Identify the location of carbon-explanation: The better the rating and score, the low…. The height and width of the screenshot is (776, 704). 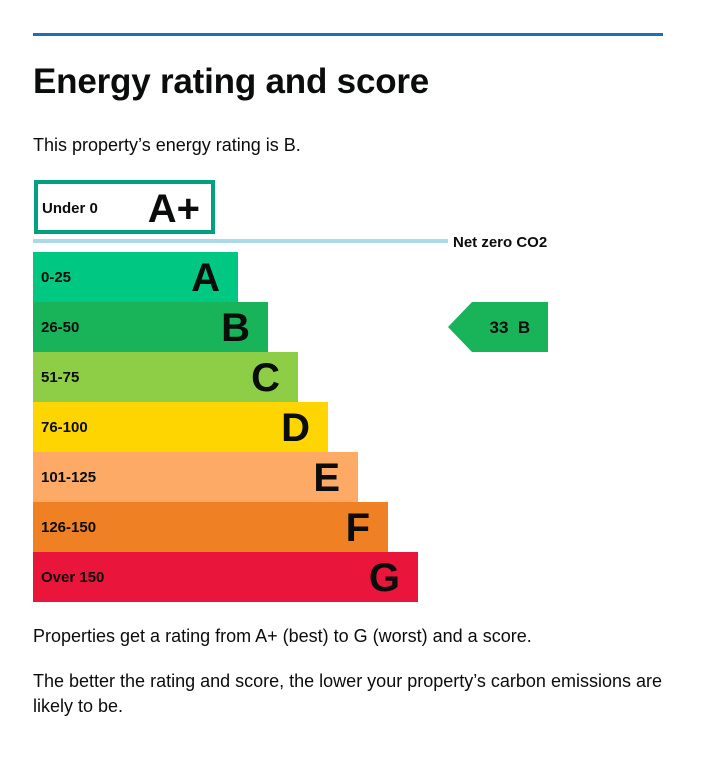
(347, 693).